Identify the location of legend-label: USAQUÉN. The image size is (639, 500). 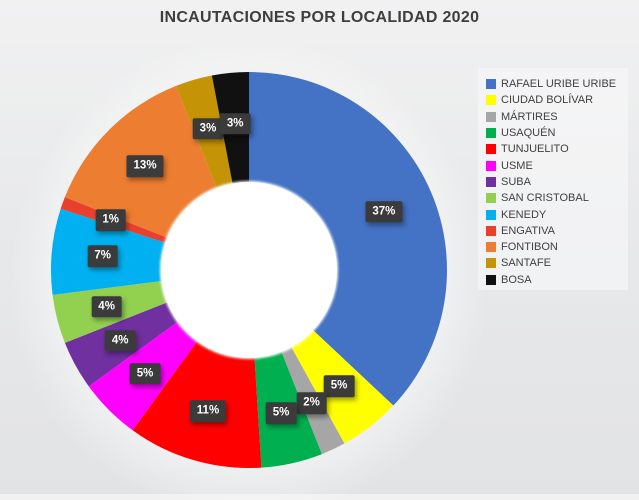
(528, 133).